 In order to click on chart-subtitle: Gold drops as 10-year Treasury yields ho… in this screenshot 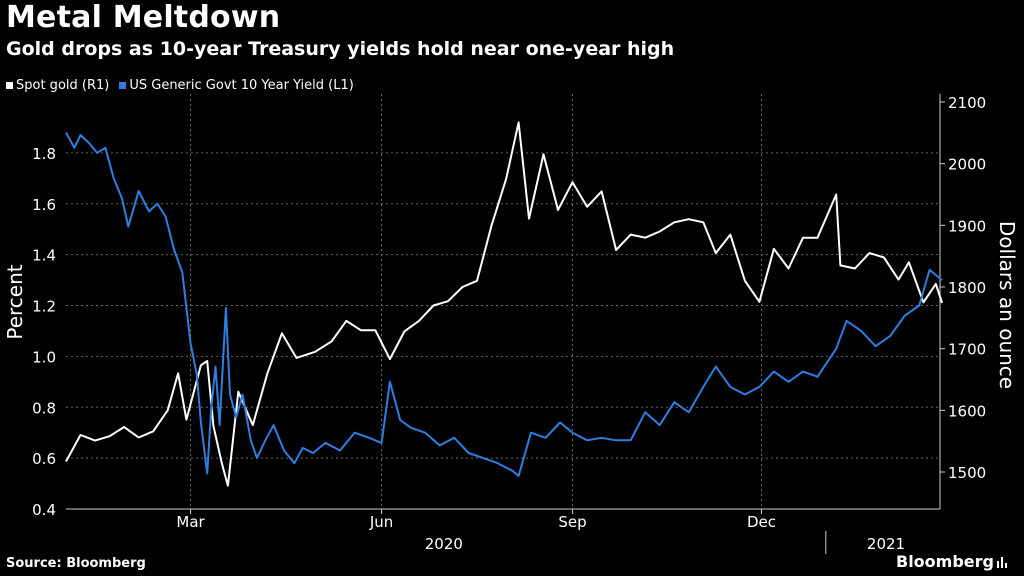, I will do `click(340, 49)`.